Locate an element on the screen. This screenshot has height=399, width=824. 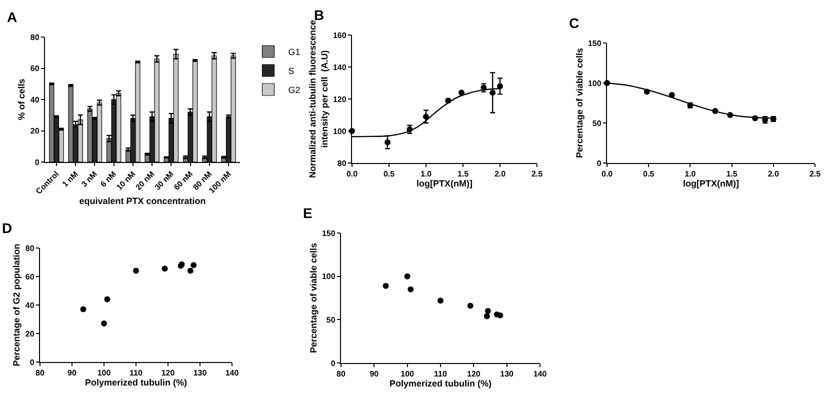
y-tick-label: 140 is located at coordinates (339, 67).